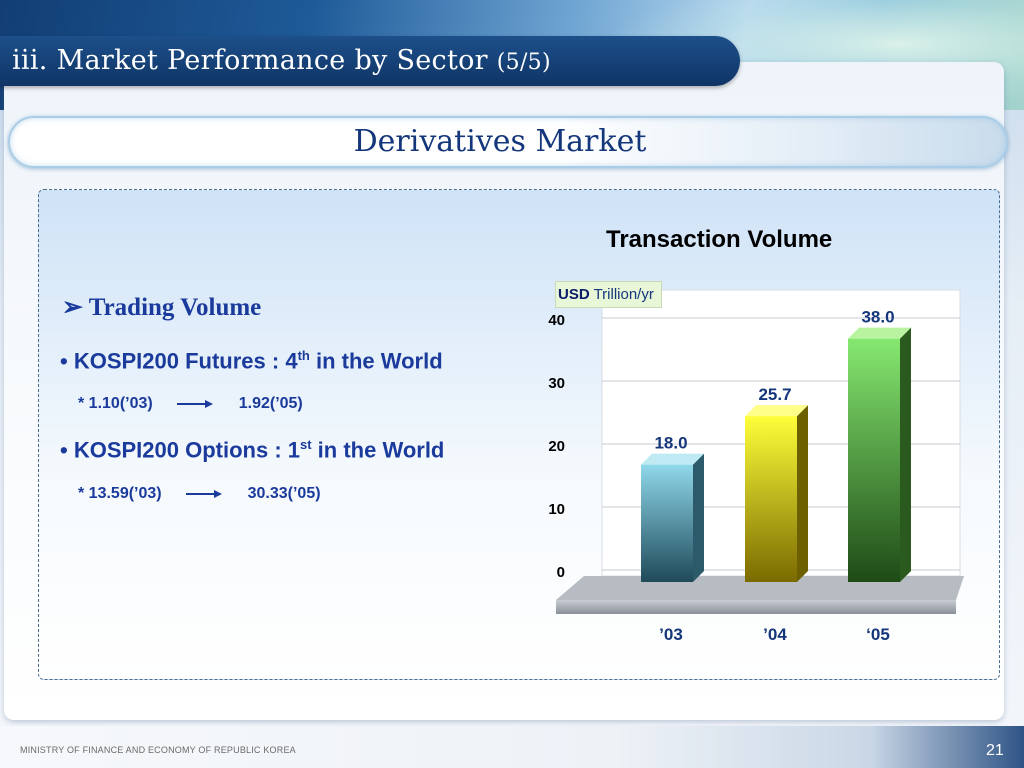 Image resolution: width=1024 pixels, height=768 pixels. Describe the element at coordinates (175, 307) in the screenshot. I see `trading-volume-heading-text: Trading Volume` at that location.